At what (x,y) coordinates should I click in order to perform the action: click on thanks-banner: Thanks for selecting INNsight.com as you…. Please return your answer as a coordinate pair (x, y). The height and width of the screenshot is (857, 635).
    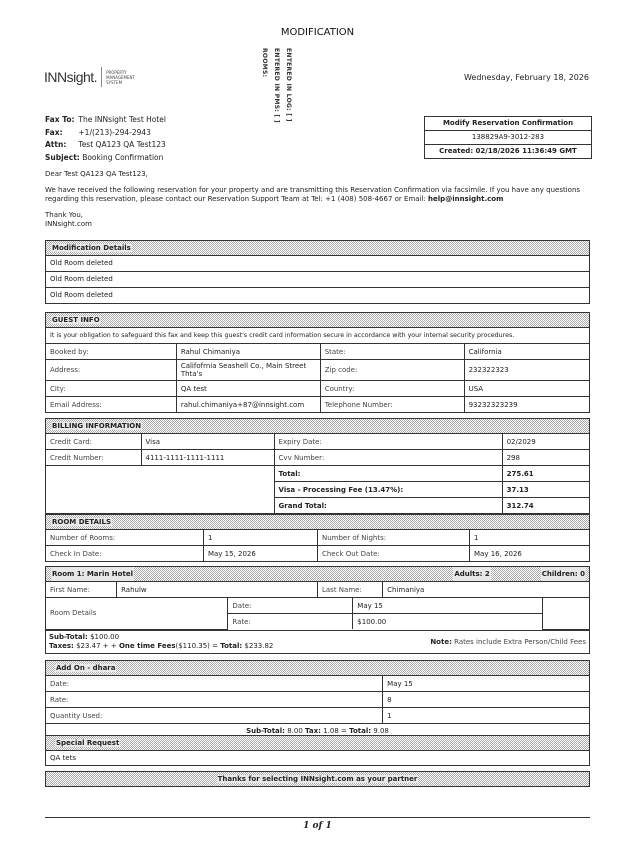
    Looking at the image, I should click on (317, 779).